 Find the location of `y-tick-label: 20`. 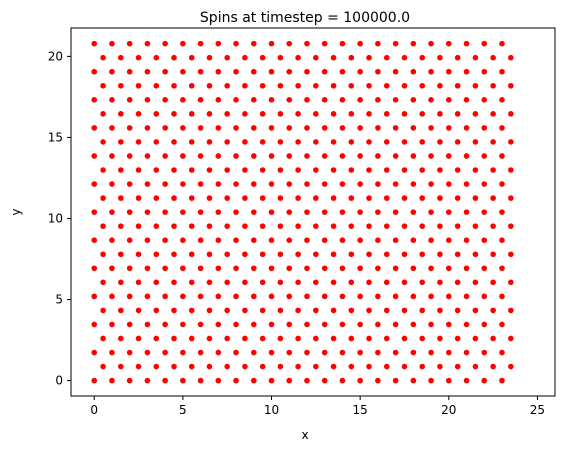

y-tick-label: 20 is located at coordinates (55, 56).